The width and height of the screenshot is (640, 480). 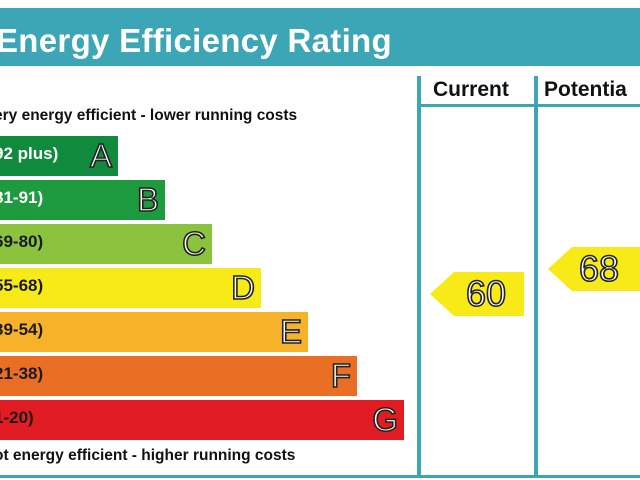 What do you see at coordinates (585, 89) in the screenshot?
I see `column-header-potential: Potentia` at bounding box center [585, 89].